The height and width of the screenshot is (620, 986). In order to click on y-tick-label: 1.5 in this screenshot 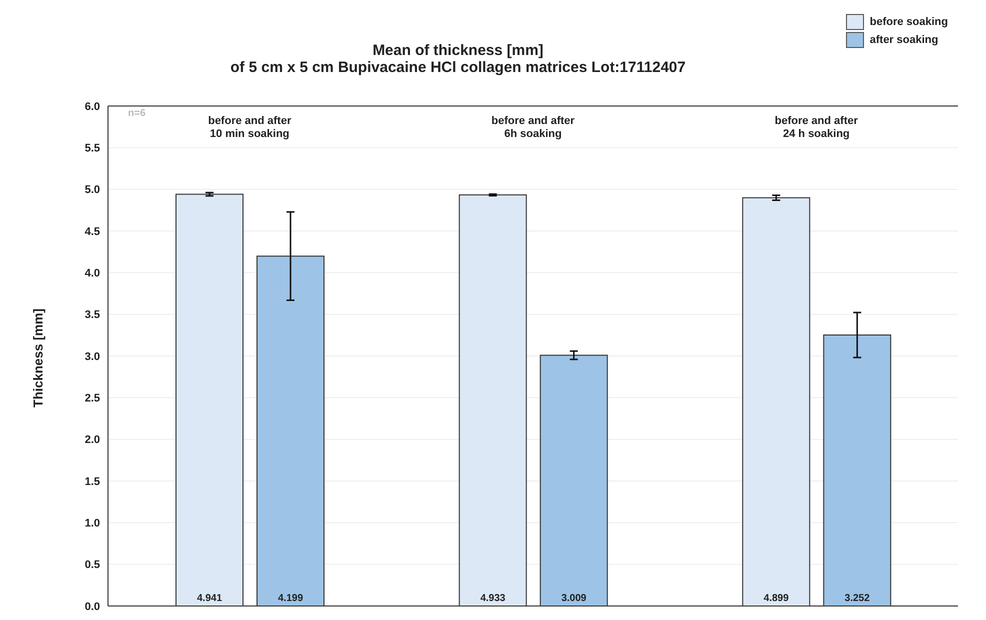, I will do `click(92, 482)`.